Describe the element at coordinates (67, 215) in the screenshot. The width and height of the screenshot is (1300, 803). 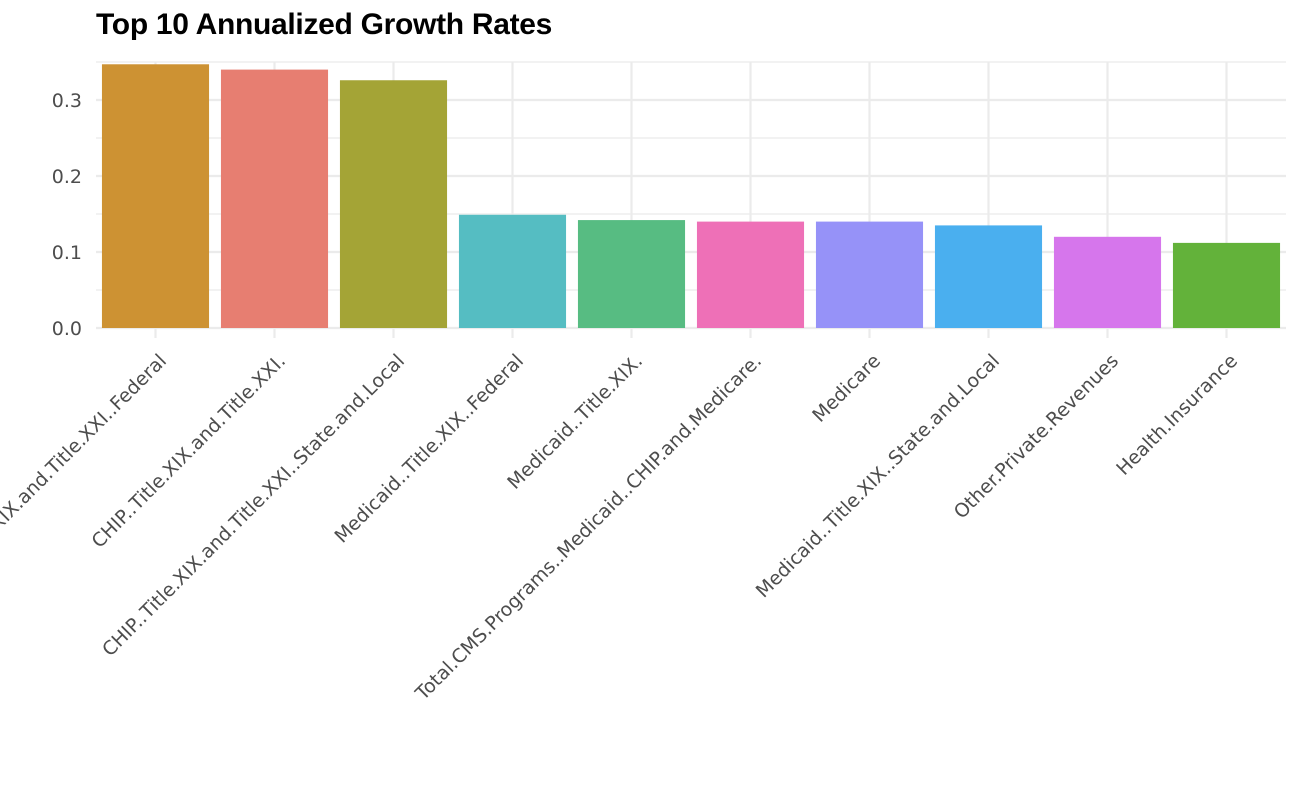
I see `y-axis: 0.0 0.1 0.2 0.3` at that location.